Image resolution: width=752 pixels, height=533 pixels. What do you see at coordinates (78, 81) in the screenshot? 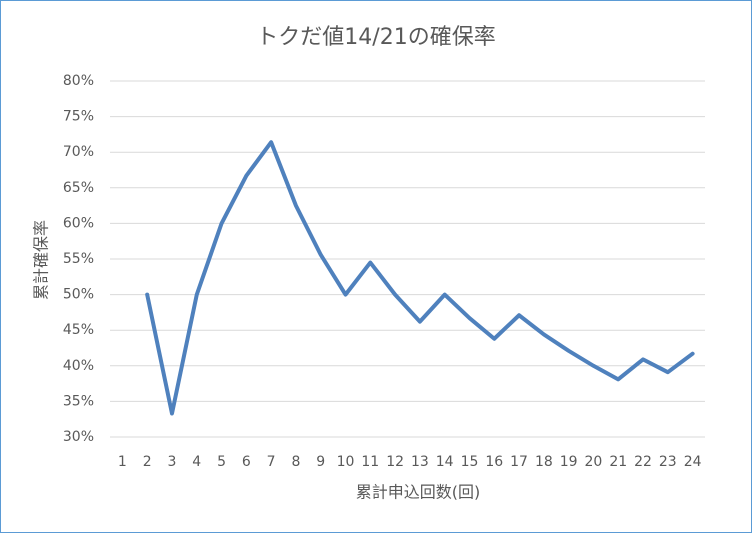
I see `y-tick-label: 80%` at bounding box center [78, 81].